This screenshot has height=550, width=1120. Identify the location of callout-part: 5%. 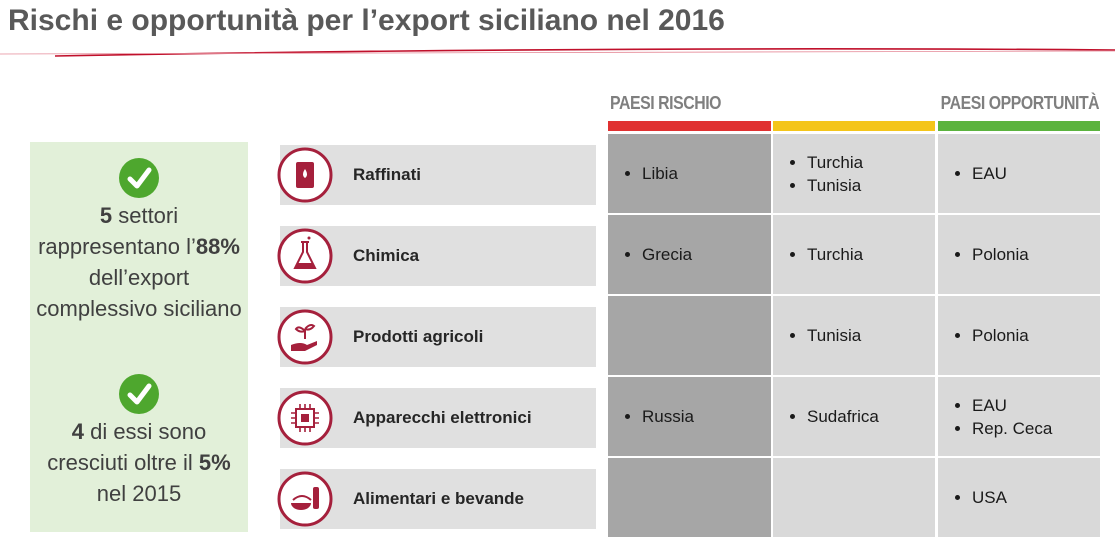
(214, 462).